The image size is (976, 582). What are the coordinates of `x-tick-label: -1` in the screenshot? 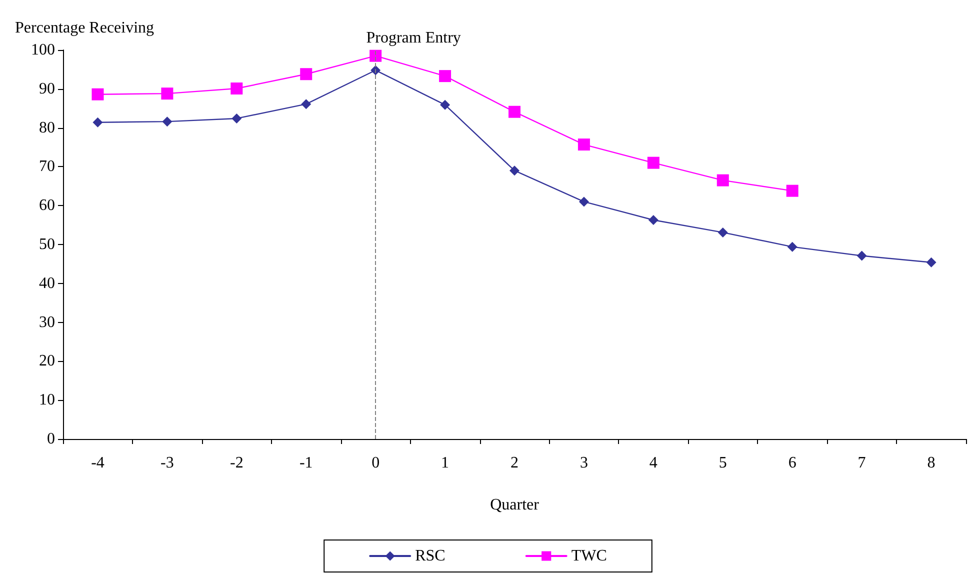 It's located at (306, 463).